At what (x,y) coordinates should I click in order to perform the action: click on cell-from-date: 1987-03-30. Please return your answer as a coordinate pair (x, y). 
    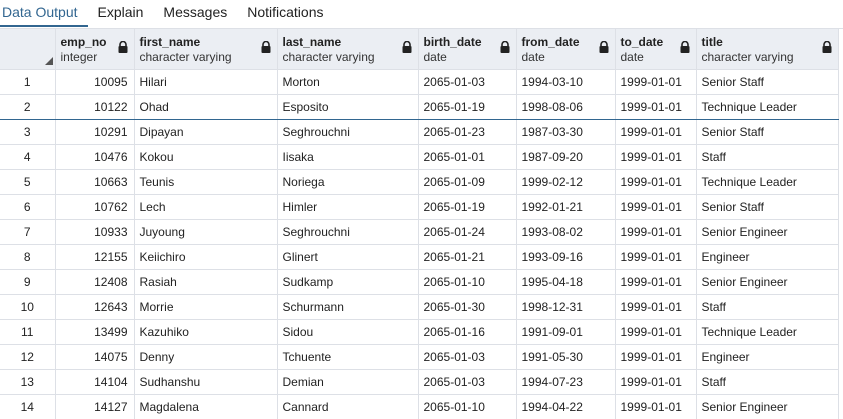
    Looking at the image, I should click on (566, 132).